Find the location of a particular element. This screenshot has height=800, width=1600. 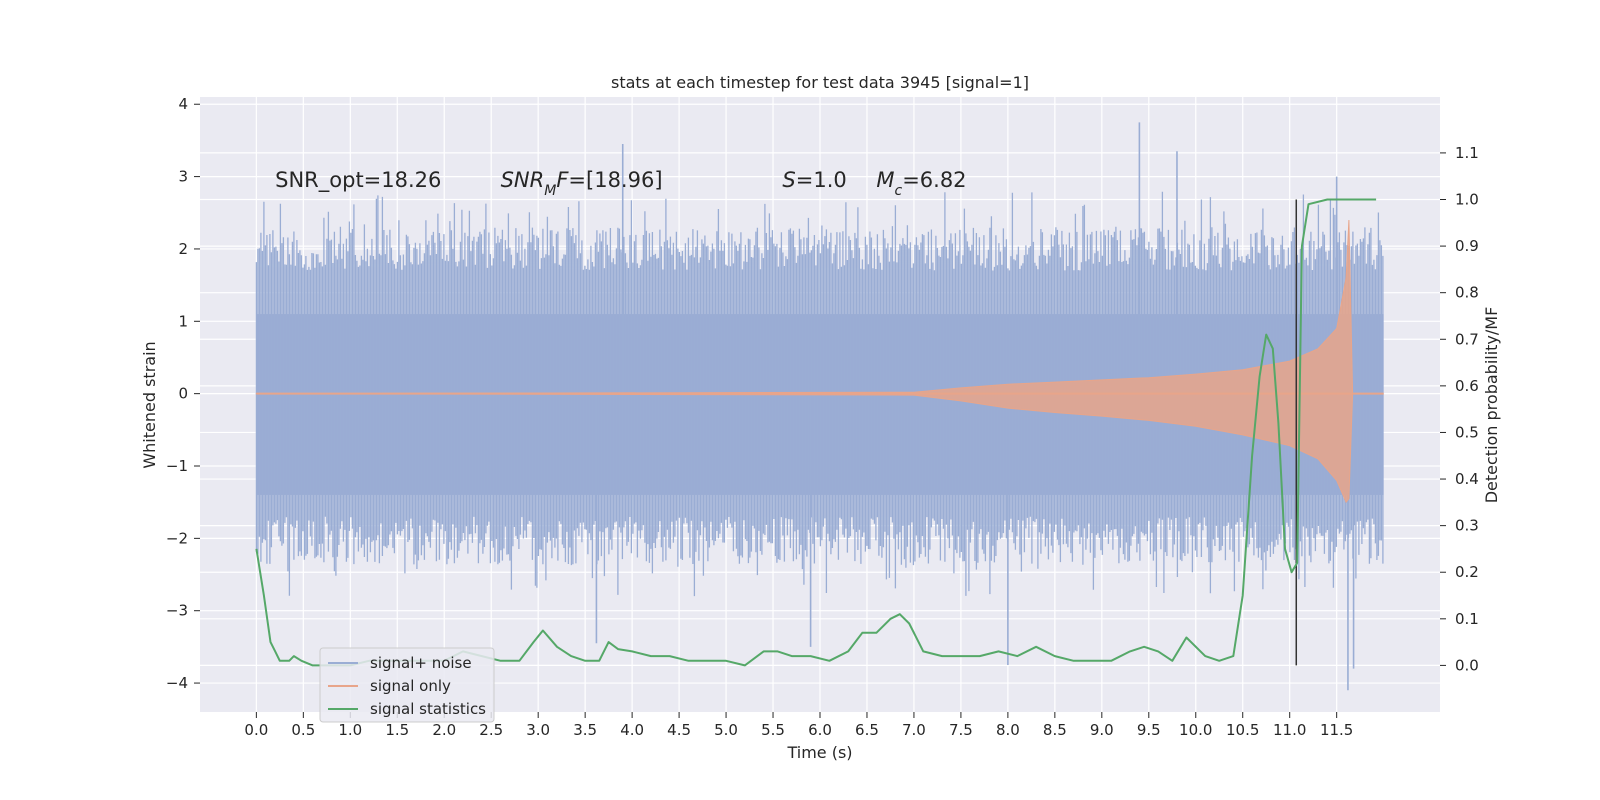

annotation-part: =6.82 is located at coordinates (934, 180).